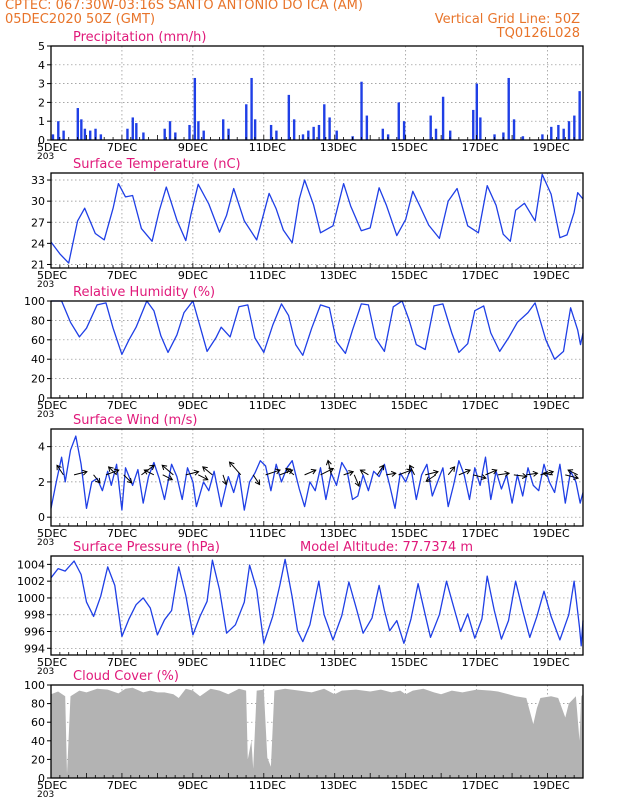 The width and height of the screenshot is (618, 804). I want to click on y-tick-label: 4, so click(41, 447).